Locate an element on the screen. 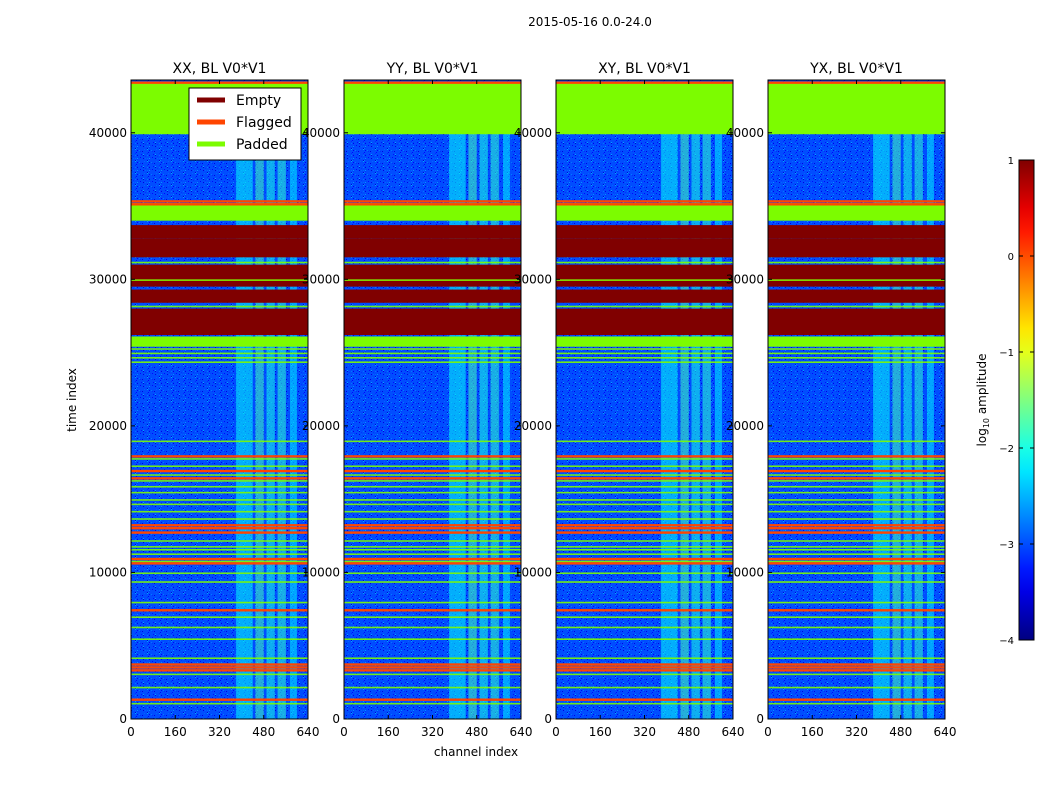 The image size is (1050, 800). colorbar-tick-label: 0 is located at coordinates (1011, 257).